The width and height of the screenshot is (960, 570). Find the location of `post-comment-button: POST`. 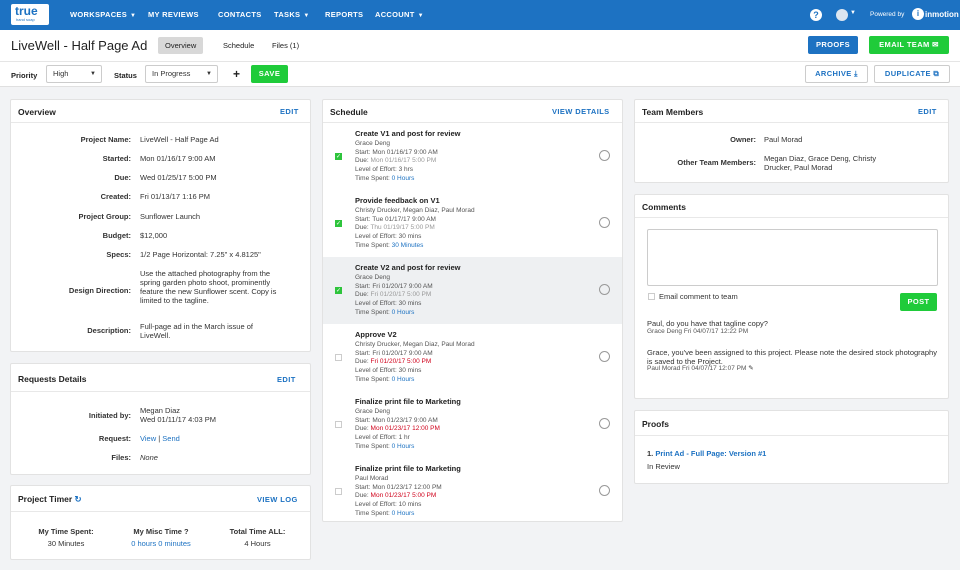

post-comment-button: POST is located at coordinates (918, 302).